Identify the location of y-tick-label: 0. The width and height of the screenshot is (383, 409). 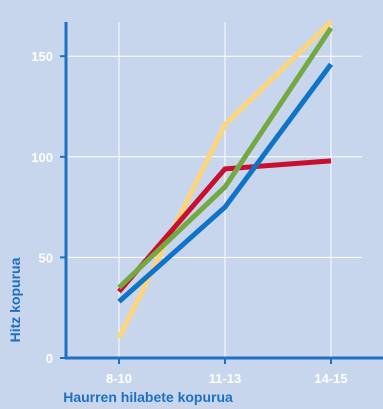
(49, 358).